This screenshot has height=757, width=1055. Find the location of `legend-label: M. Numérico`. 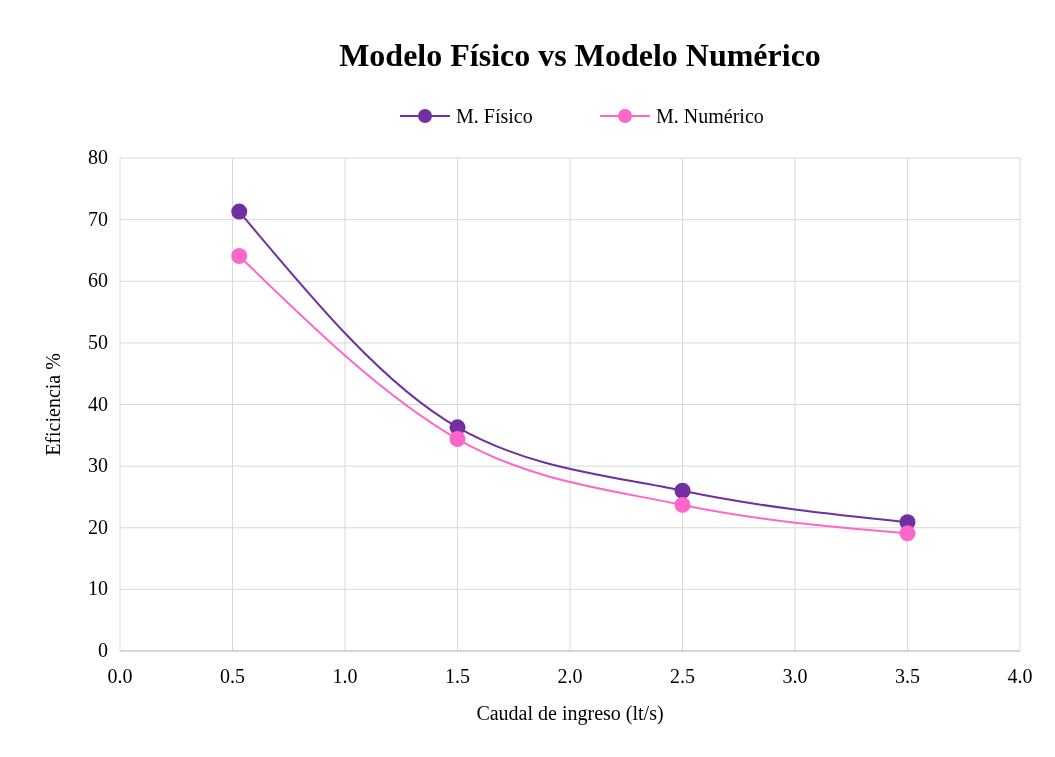

legend-label: M. Numérico is located at coordinates (710, 116).